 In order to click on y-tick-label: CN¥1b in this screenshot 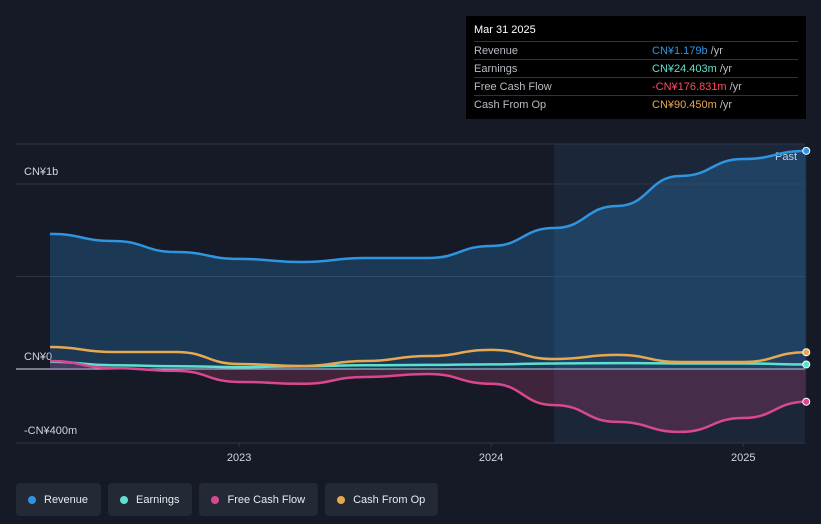, I will do `click(41, 172)`.